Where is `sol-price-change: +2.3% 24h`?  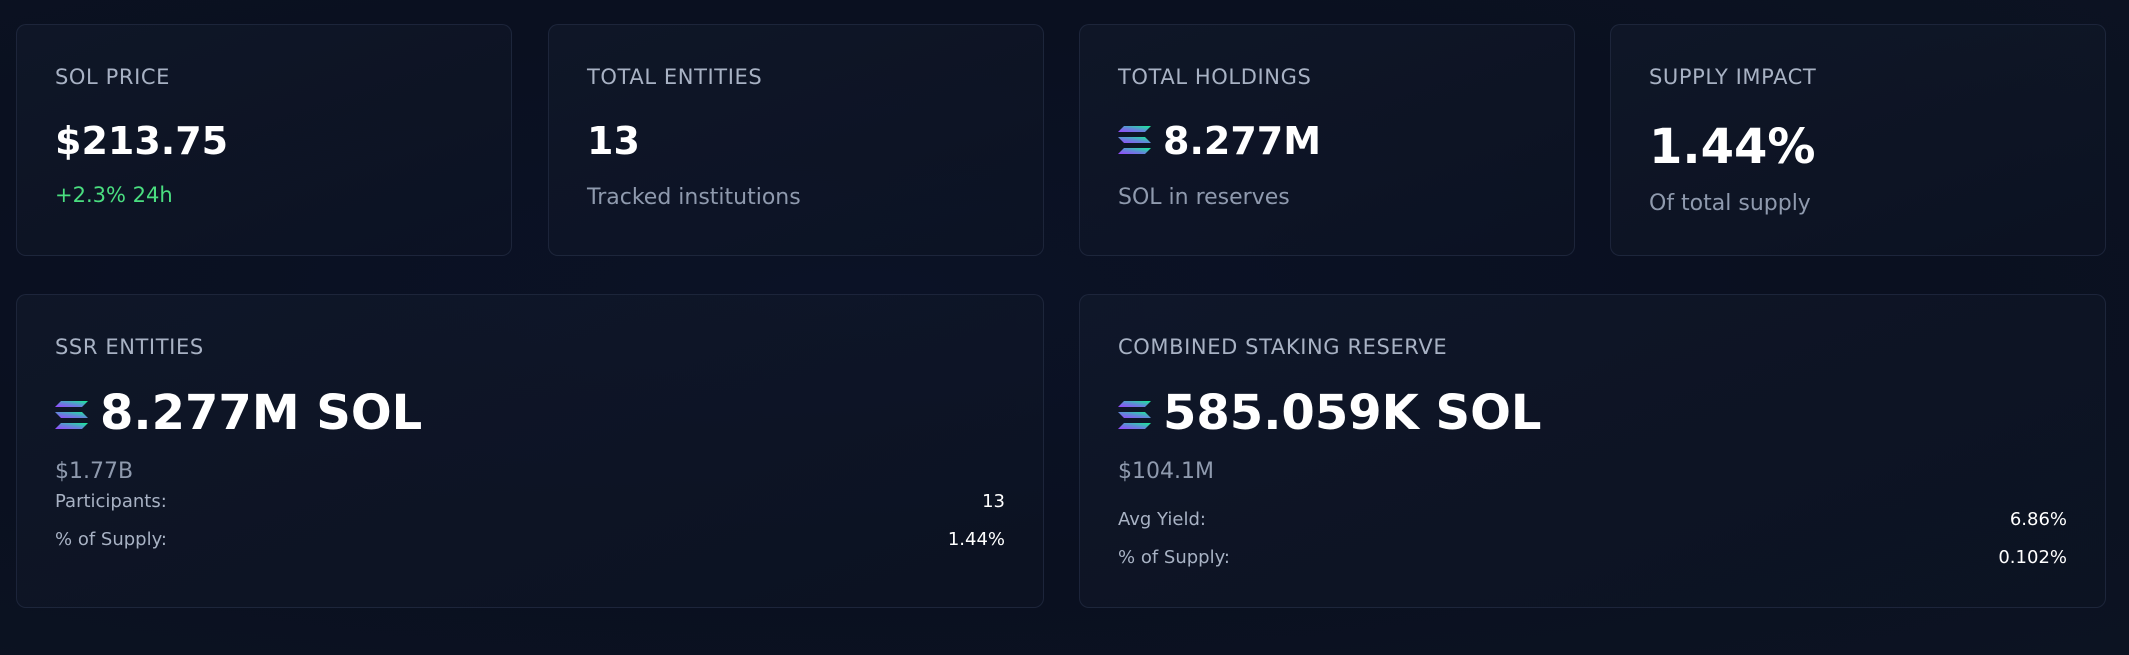
sol-price-change: +2.3% 24h is located at coordinates (114, 195).